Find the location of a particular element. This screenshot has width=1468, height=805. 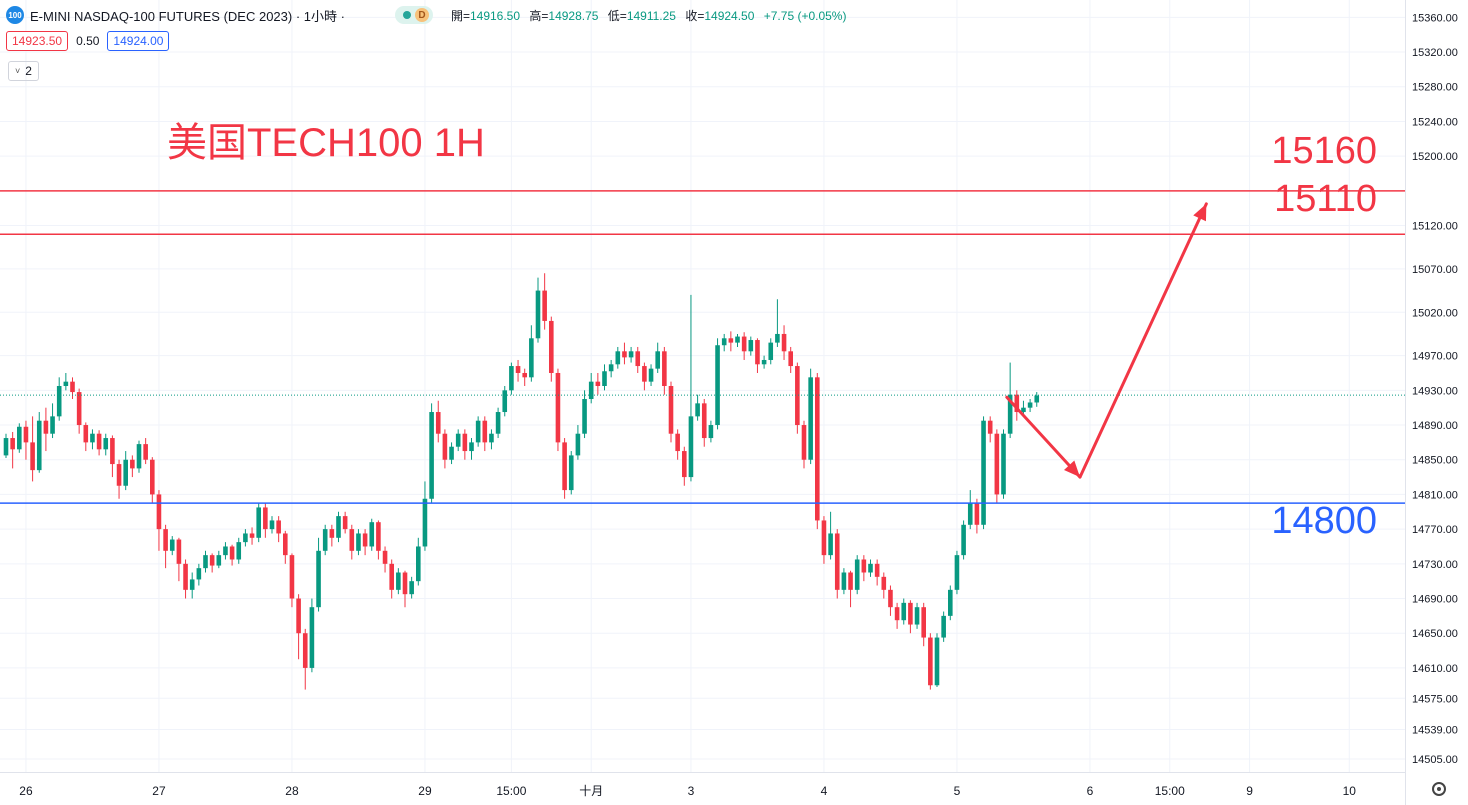

ohlc-open-value: 14916.50 is located at coordinates (495, 15).